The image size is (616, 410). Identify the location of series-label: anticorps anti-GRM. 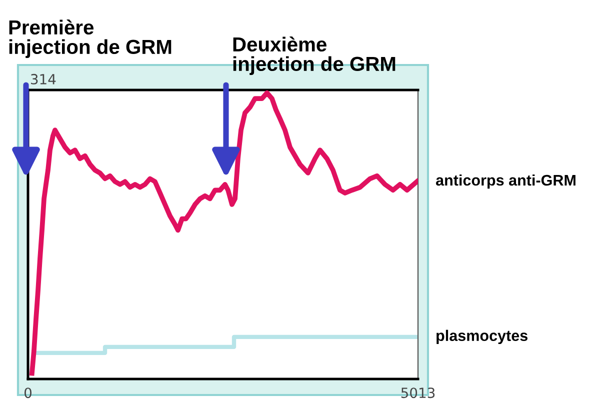
(506, 181).